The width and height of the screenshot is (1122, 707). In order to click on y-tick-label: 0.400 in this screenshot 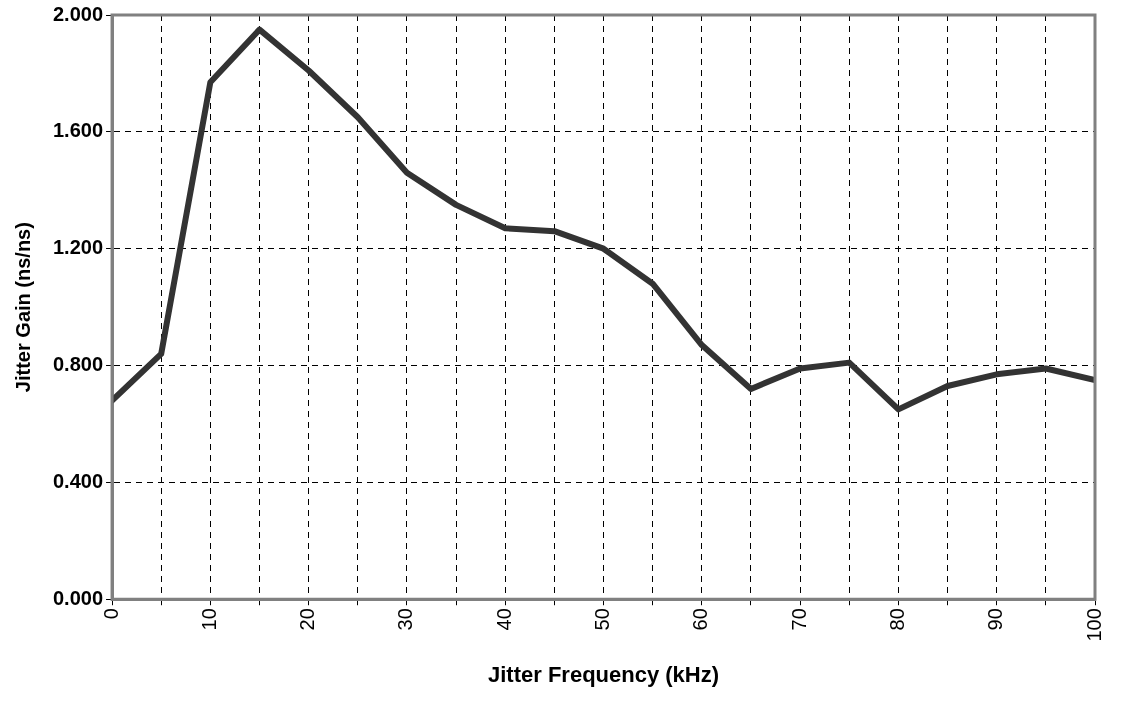, I will do `click(78, 480)`.